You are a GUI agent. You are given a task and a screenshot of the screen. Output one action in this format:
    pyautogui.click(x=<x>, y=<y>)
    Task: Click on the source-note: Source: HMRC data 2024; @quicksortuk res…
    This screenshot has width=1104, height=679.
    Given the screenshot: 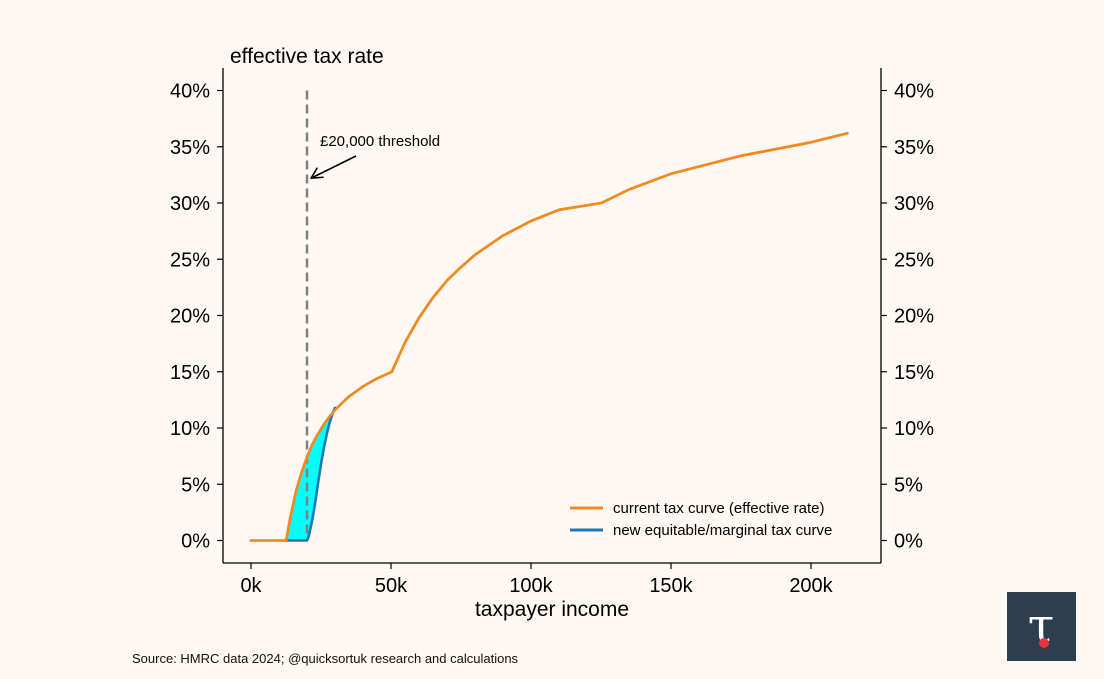 What is the action you would take?
    pyautogui.click(x=325, y=658)
    